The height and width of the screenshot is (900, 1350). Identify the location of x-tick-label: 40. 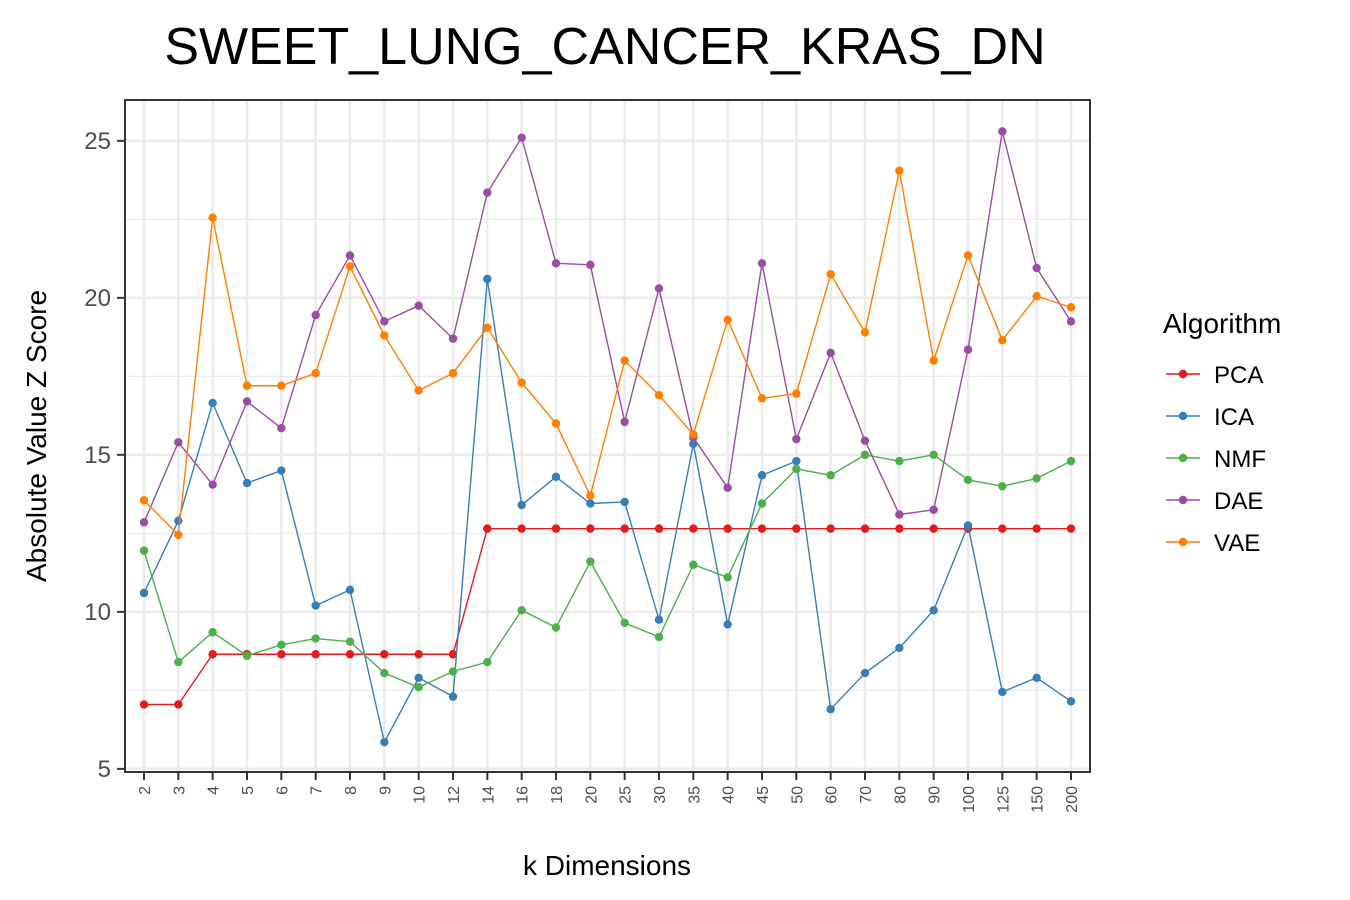
(729, 795).